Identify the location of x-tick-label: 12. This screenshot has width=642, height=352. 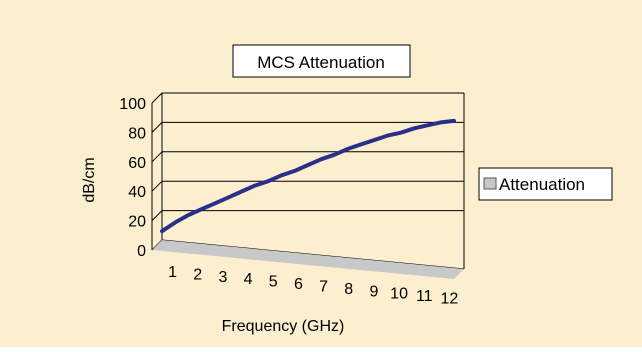
(450, 299).